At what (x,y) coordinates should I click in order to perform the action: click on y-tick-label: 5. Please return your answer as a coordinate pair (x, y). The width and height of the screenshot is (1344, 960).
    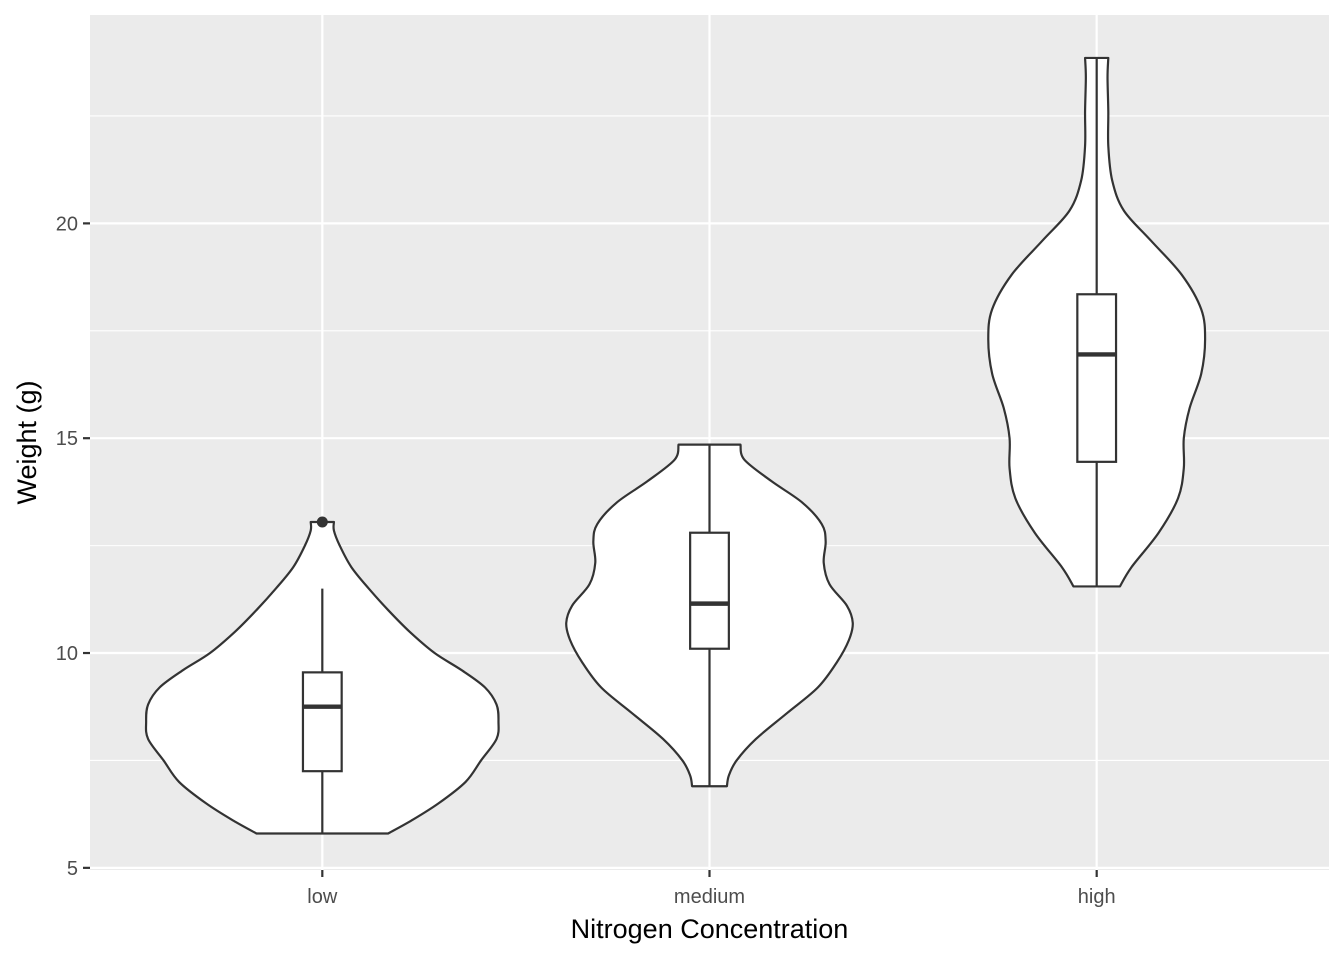
    Looking at the image, I should click on (72, 869).